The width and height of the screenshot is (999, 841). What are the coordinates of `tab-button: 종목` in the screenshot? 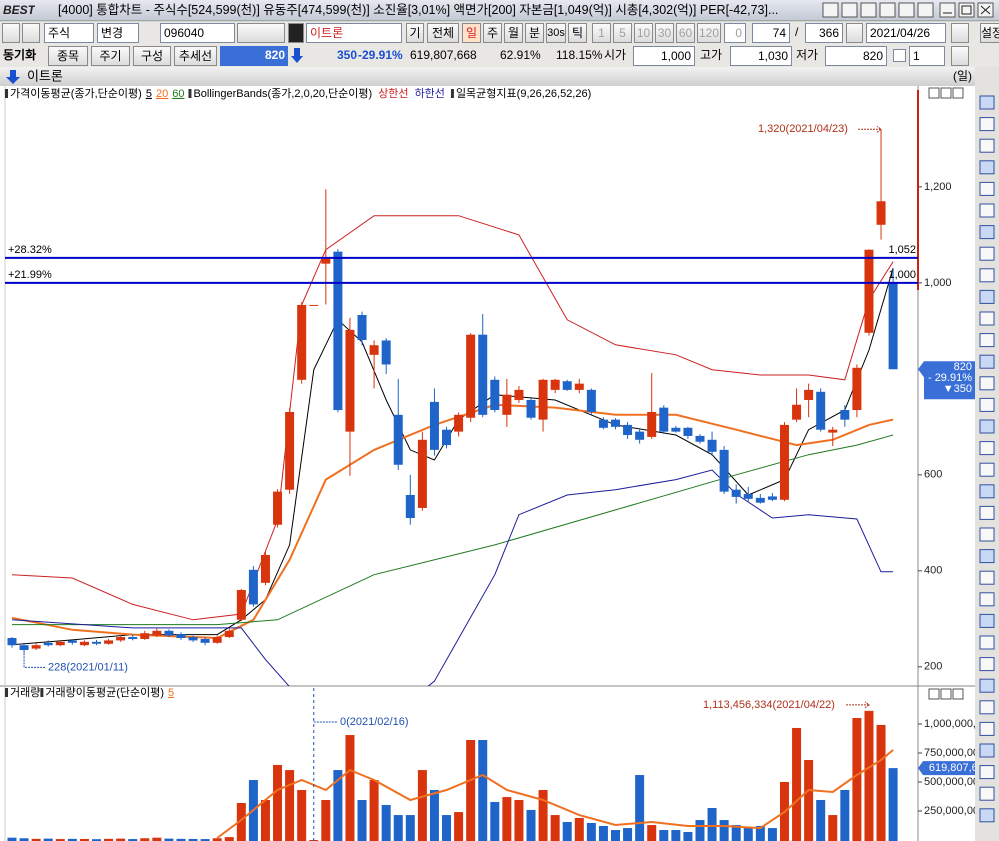 It's located at (68, 56).